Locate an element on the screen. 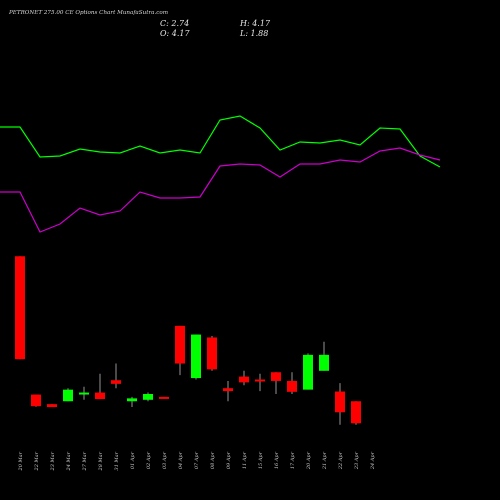 The width and height of the screenshot is (500, 500). x-tick-label: 17 Apr is located at coordinates (293, 460).